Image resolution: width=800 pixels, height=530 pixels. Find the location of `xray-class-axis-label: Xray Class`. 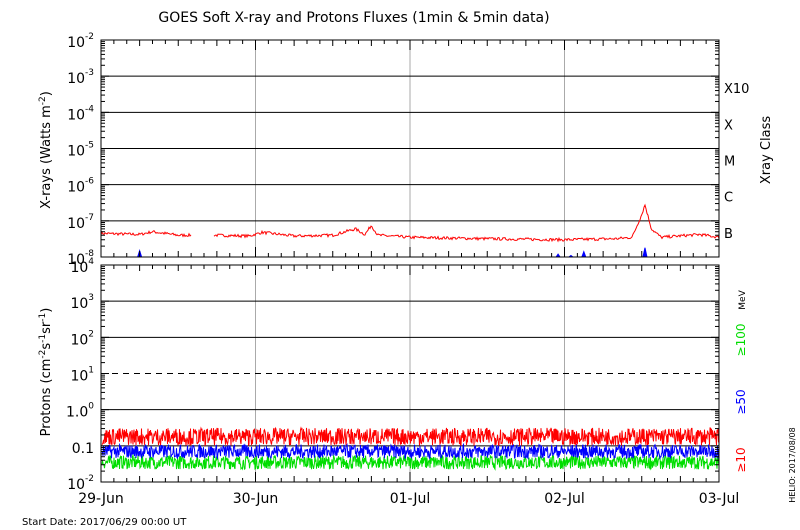

xray-class-axis-label: Xray Class is located at coordinates (766, 150).